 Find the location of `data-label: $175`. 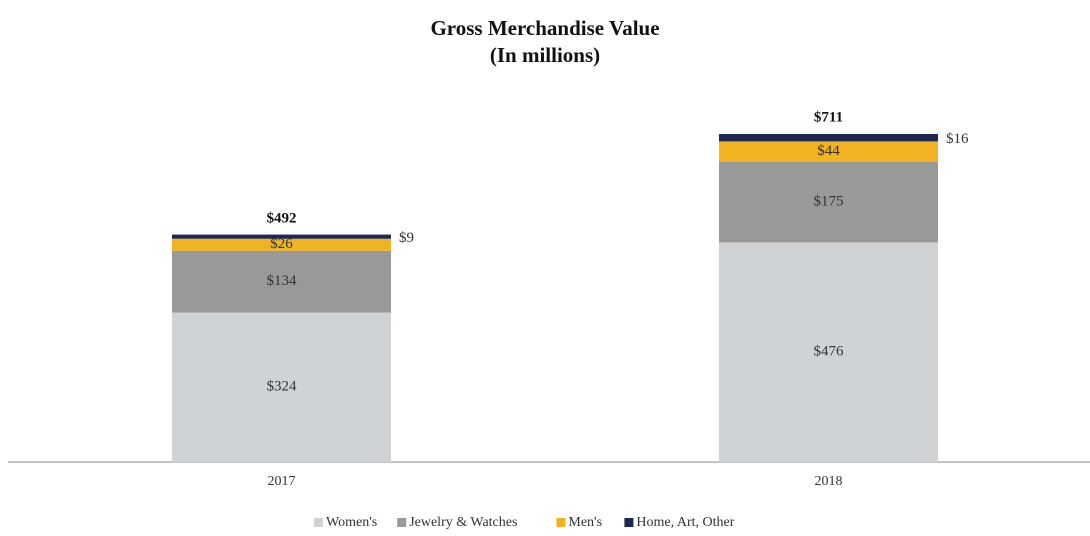

data-label: $175 is located at coordinates (829, 201).